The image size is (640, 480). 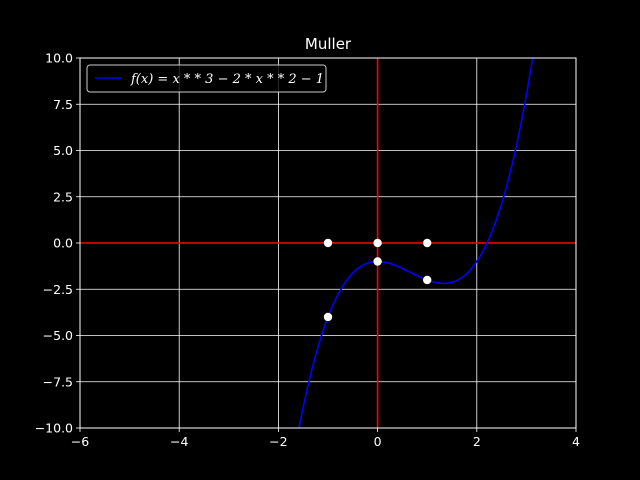 I want to click on legend-box, so click(x=206, y=78).